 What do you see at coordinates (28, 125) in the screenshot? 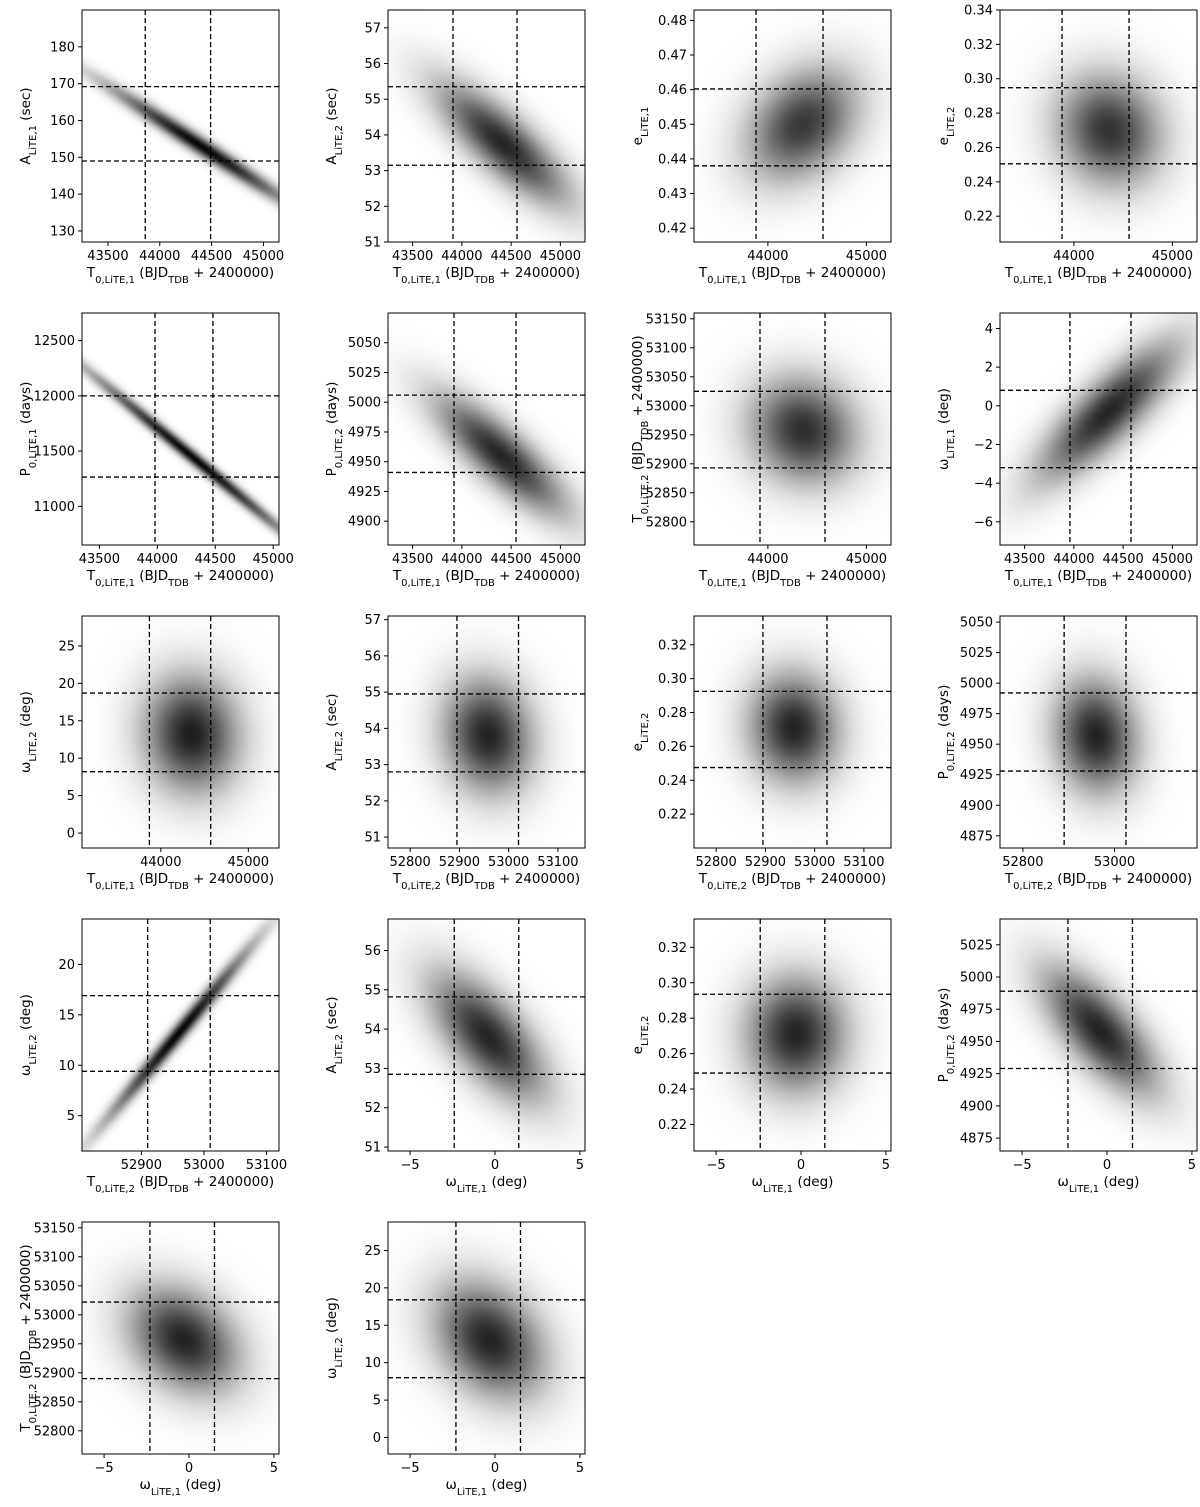
I see `y-axis-label: ALiTE,1 (sec)` at bounding box center [28, 125].